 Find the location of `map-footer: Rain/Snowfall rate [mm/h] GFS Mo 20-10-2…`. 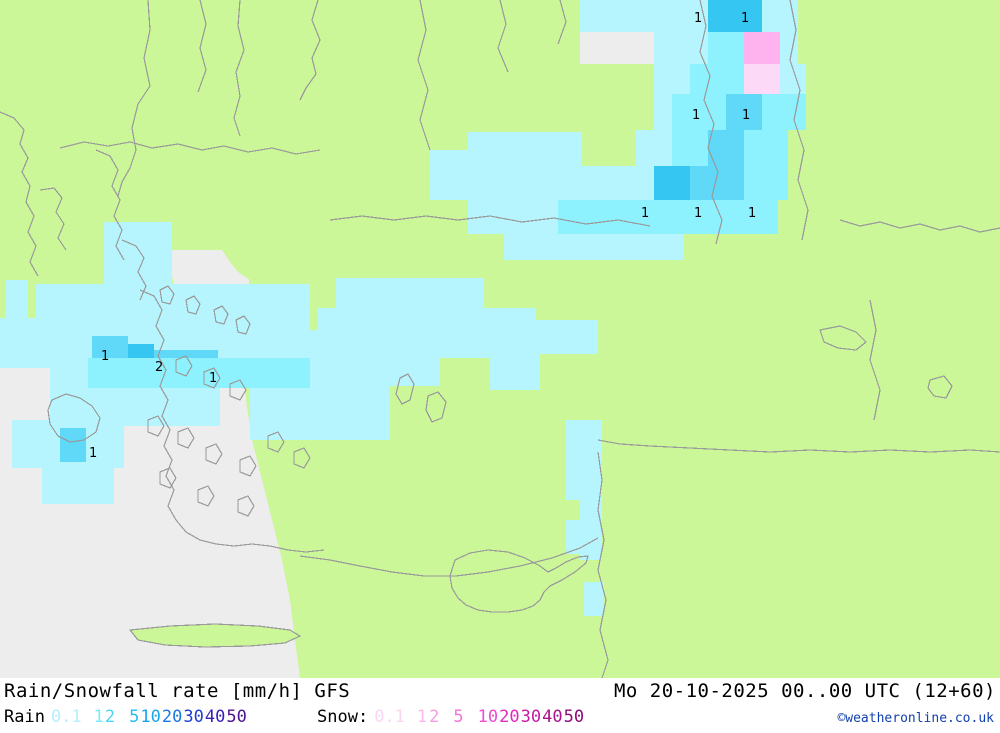

map-footer: Rain/Snowfall rate [mm/h] GFS Mo 20-10-2… is located at coordinates (500, 705).